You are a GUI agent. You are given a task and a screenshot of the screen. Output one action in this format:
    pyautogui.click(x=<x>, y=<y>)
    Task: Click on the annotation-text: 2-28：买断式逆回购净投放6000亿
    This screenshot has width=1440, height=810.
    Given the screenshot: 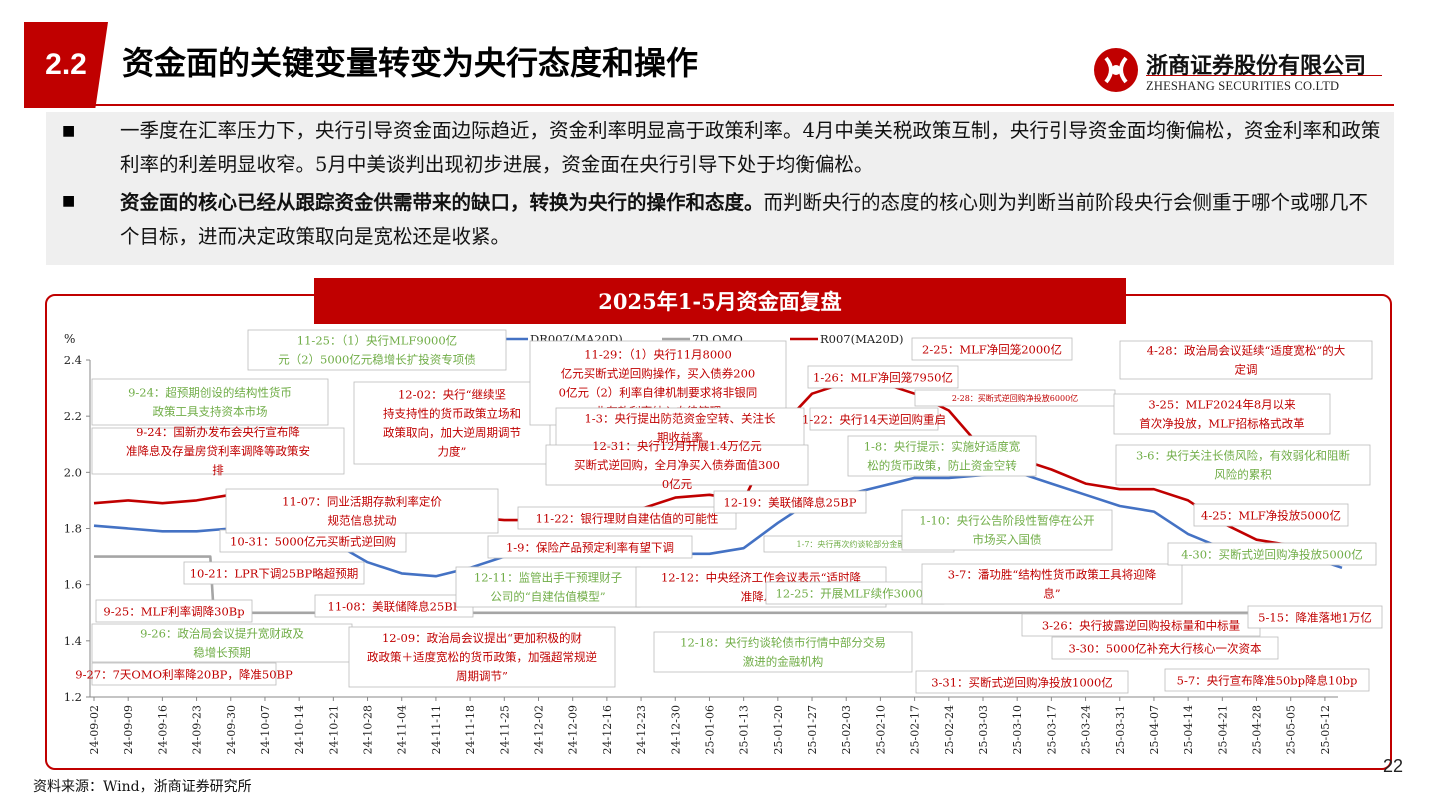 What is the action you would take?
    pyautogui.click(x=1015, y=398)
    